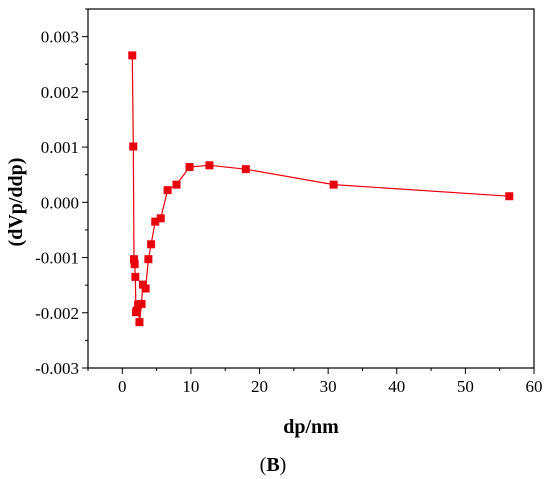 This screenshot has height=479, width=550. I want to click on figure-caption: (B), so click(273, 465).